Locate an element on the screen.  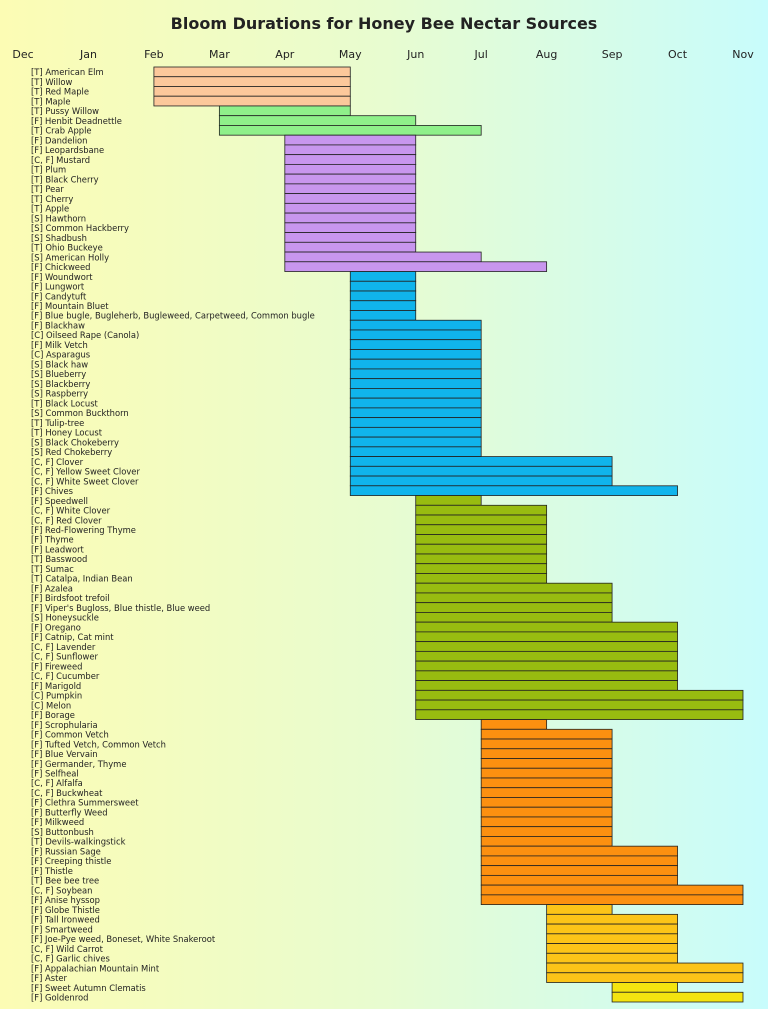
row-label: [T] Ohio Buckeye is located at coordinates (67, 248).